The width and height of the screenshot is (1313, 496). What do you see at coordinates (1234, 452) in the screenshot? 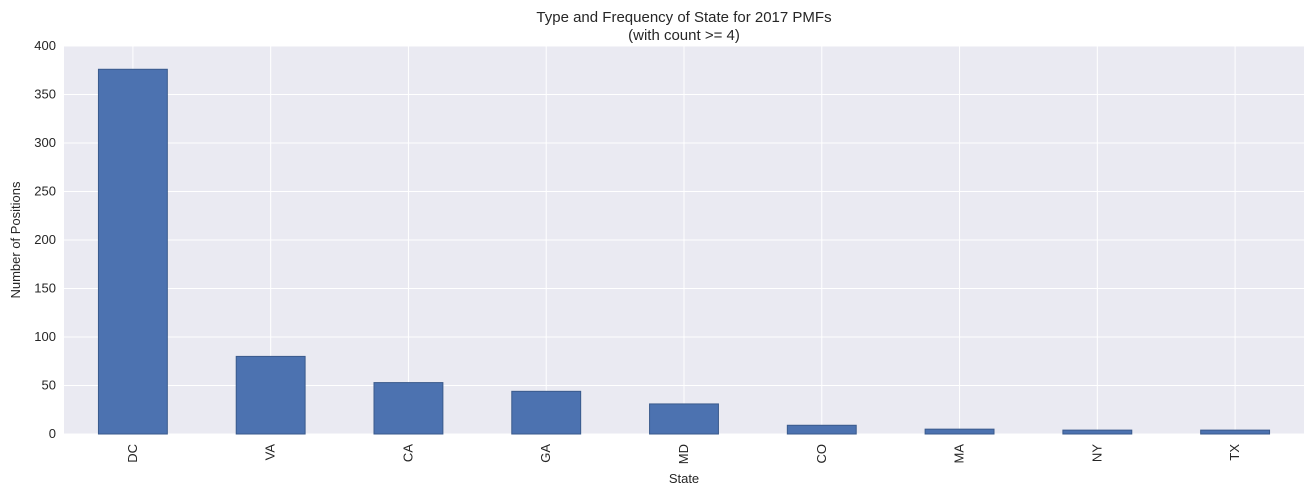
I see `x-tick-label: TX` at bounding box center [1234, 452].